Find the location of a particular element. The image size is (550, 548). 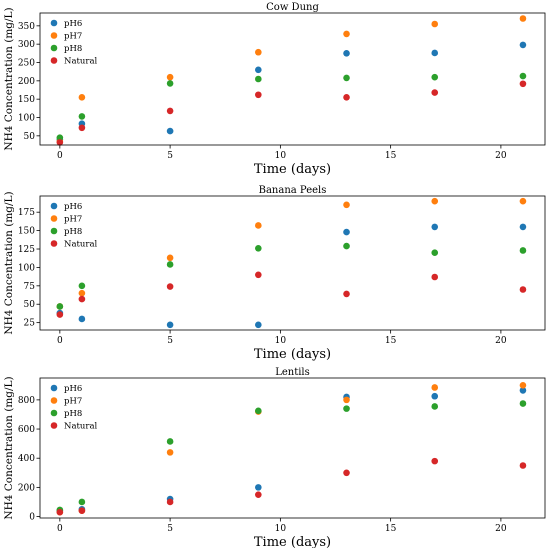

y-tick-label: 25 is located at coordinates (30, 324).